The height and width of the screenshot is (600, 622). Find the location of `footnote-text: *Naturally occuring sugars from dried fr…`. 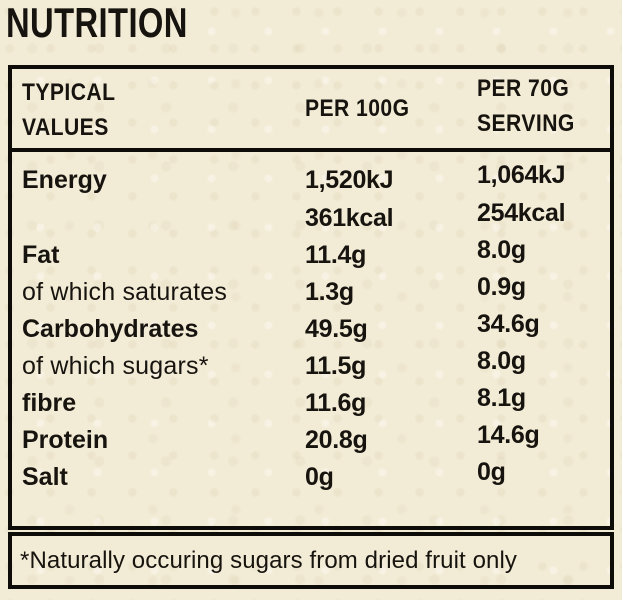

footnote-text: *Naturally occuring sugars from dried fr… is located at coordinates (268, 560).